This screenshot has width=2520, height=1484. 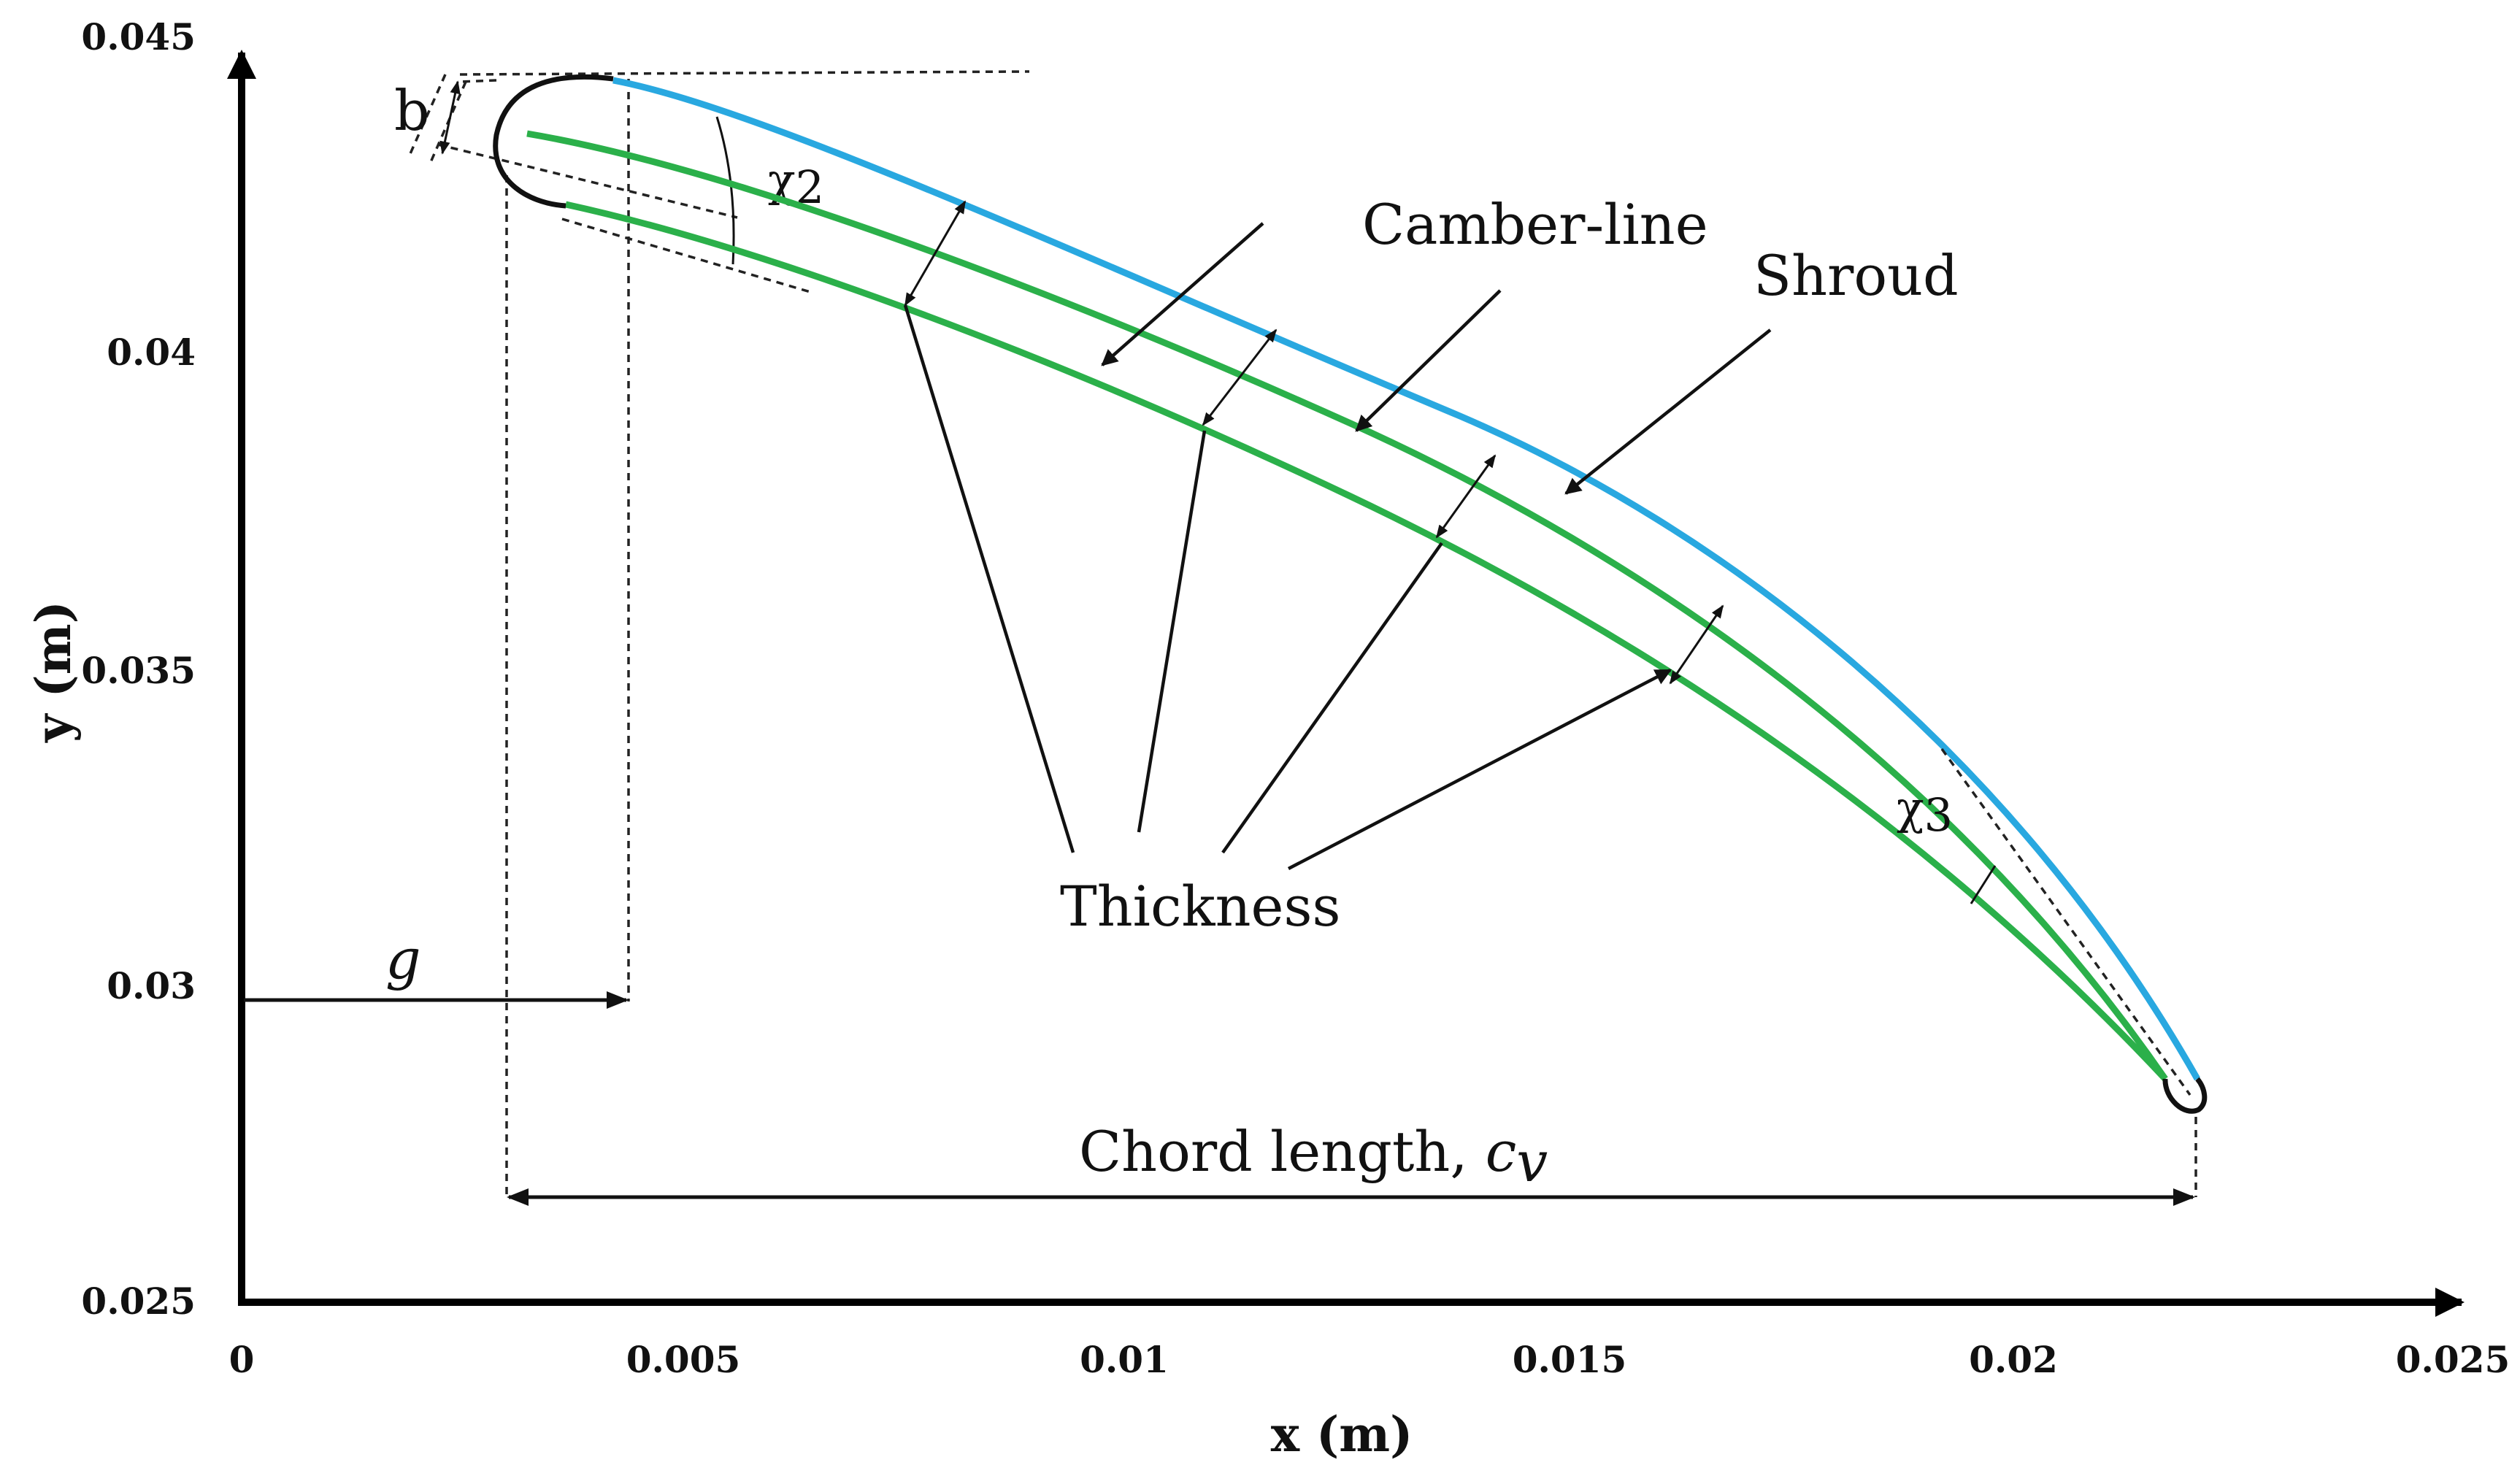 I want to click on shroud-leader, so click(x=1668, y=412).